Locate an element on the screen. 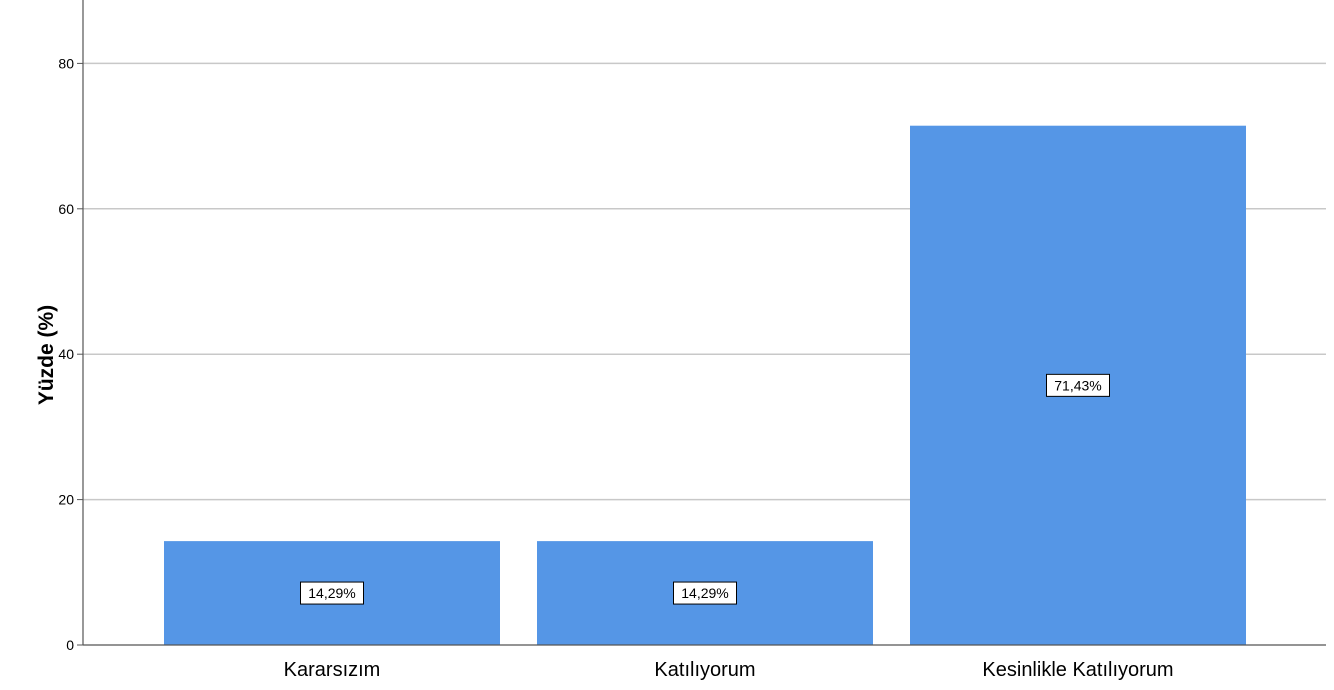  x-category-label: Kesinlikle Katılıyorum is located at coordinates (1077, 670).